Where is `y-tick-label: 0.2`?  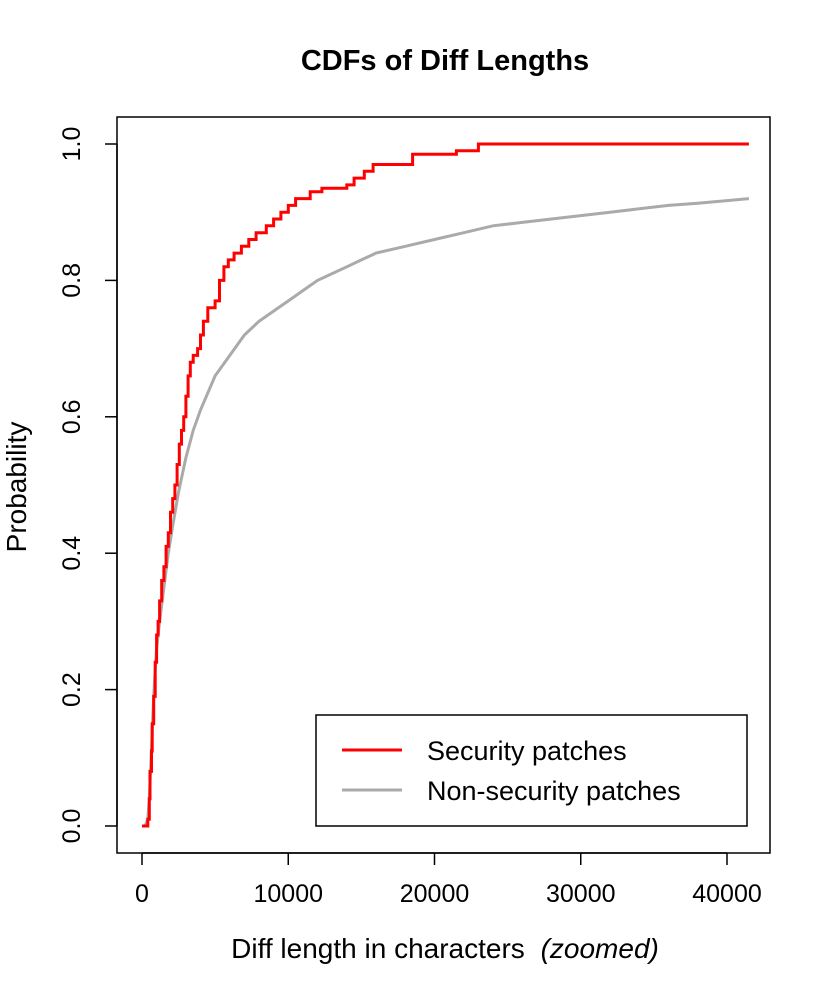
y-tick-label: 0.2 is located at coordinates (72, 689).